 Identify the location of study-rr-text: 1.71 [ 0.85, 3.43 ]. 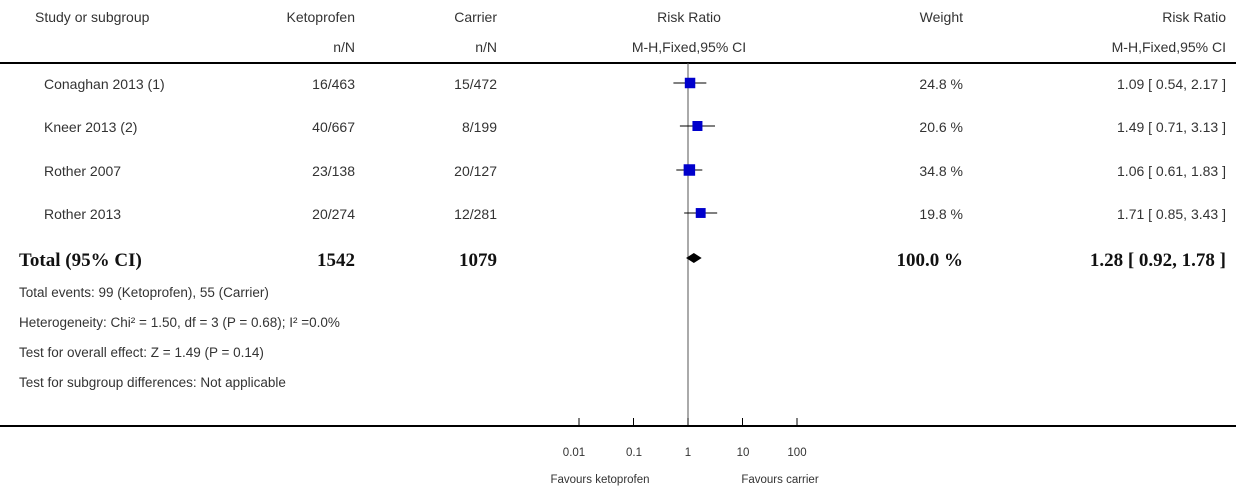
(1171, 214).